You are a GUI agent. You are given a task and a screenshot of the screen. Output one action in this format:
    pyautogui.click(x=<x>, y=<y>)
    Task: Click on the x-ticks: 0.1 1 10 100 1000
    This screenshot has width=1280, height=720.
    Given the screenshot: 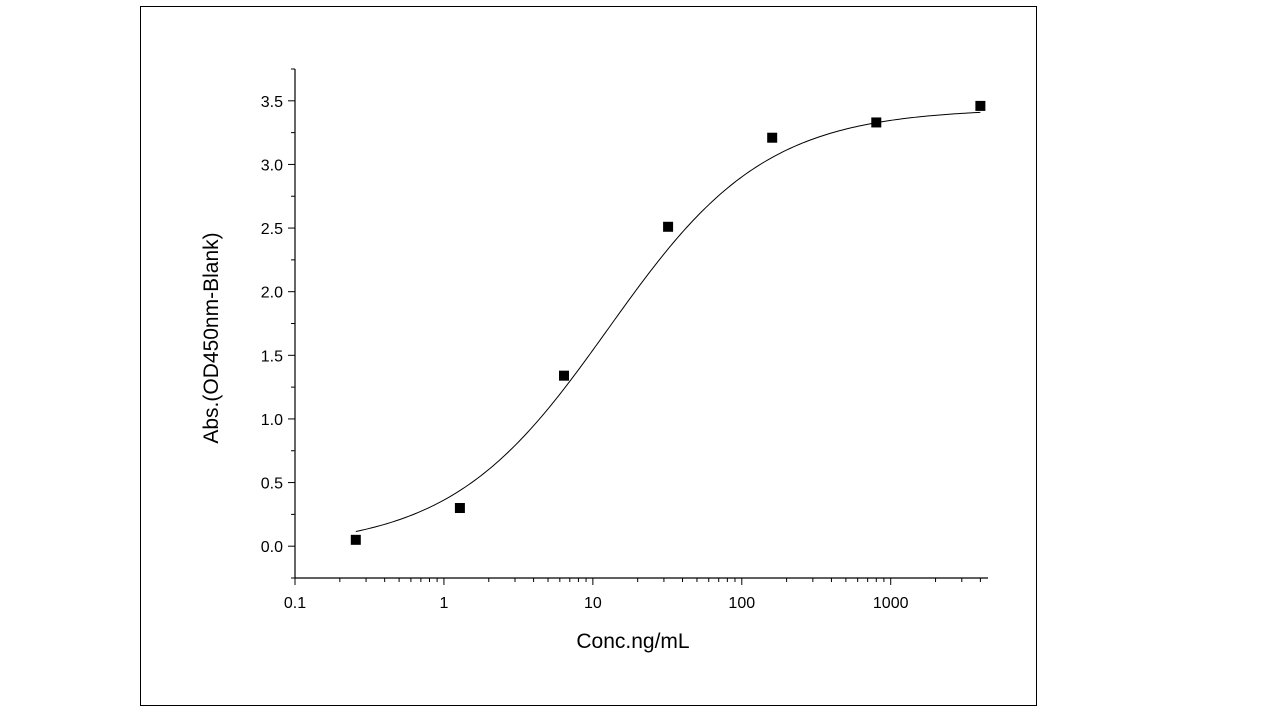 What is the action you would take?
    pyautogui.click(x=632, y=595)
    